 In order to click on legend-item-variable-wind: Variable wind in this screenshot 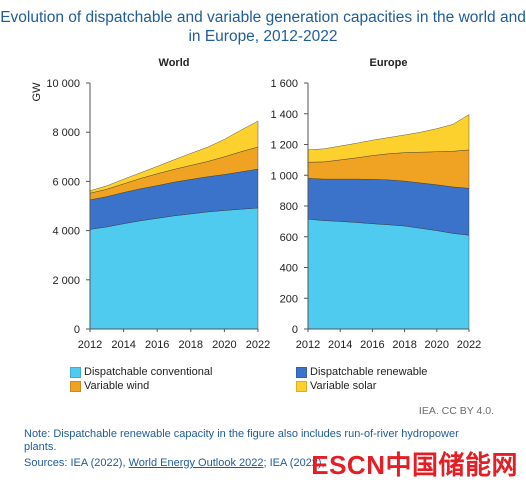, I will do `click(109, 386)`.